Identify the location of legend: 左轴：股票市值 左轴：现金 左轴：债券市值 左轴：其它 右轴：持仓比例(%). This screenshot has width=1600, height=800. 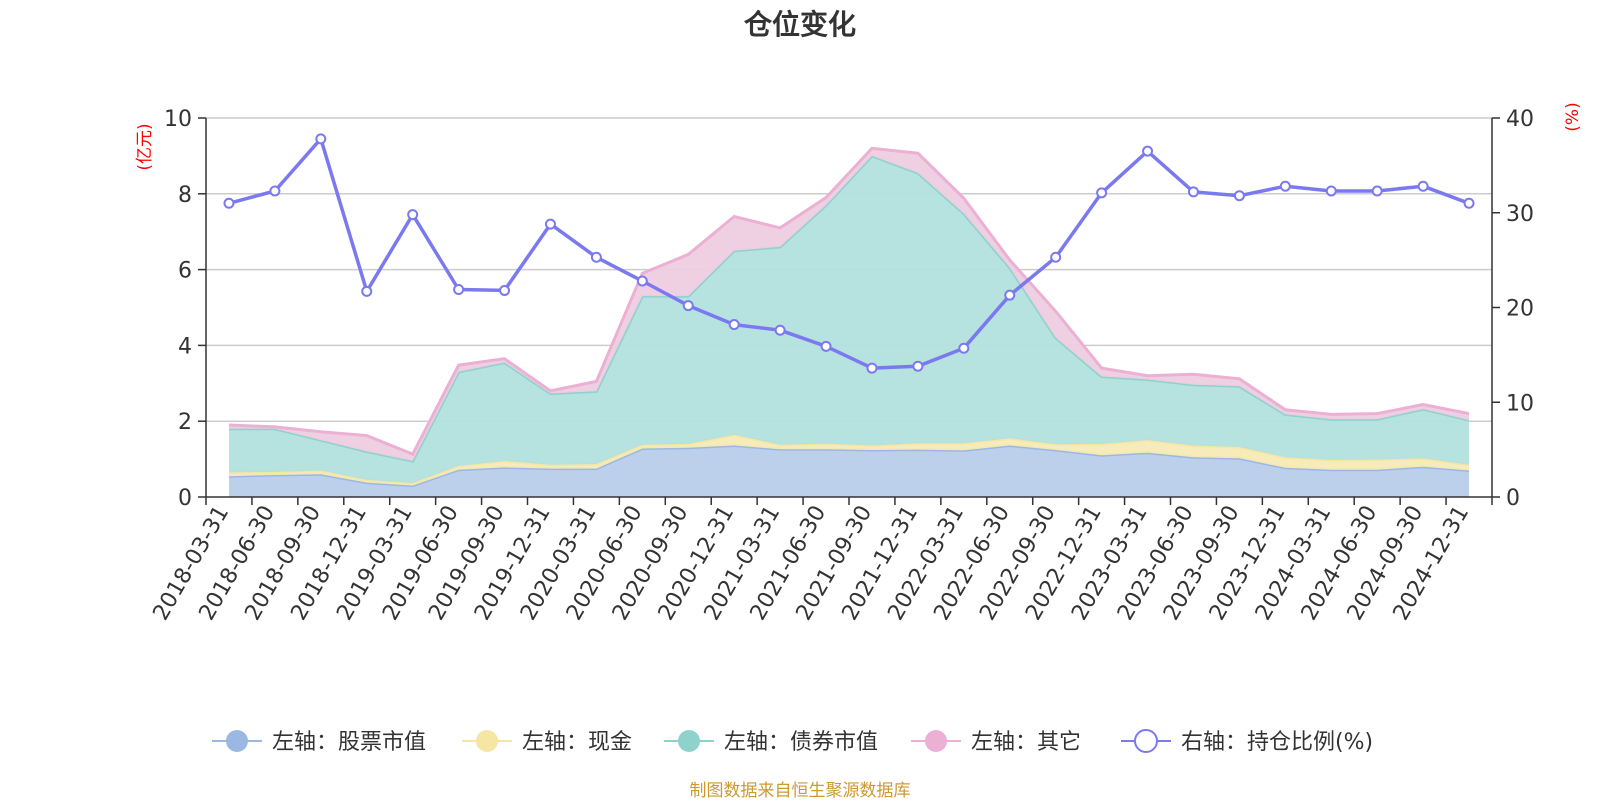
(792, 742).